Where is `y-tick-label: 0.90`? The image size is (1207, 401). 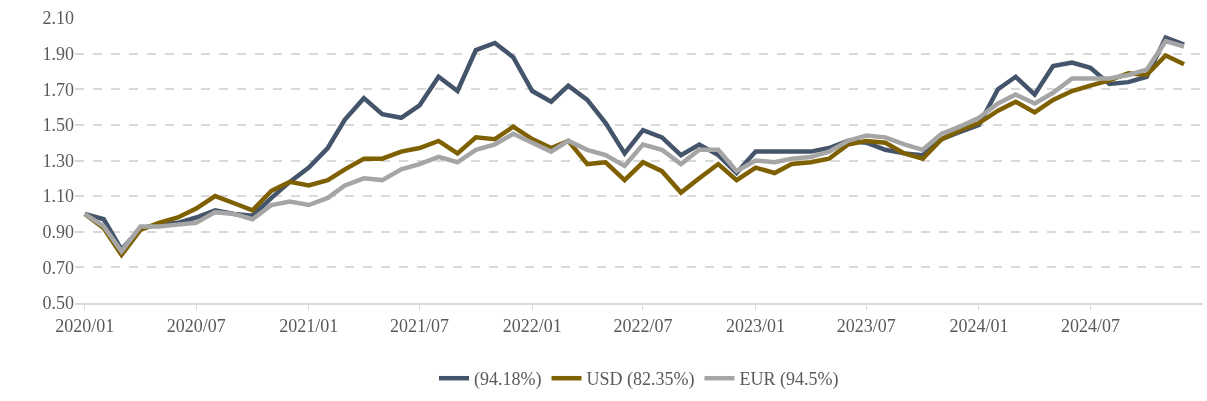 y-tick-label: 0.90 is located at coordinates (58, 232).